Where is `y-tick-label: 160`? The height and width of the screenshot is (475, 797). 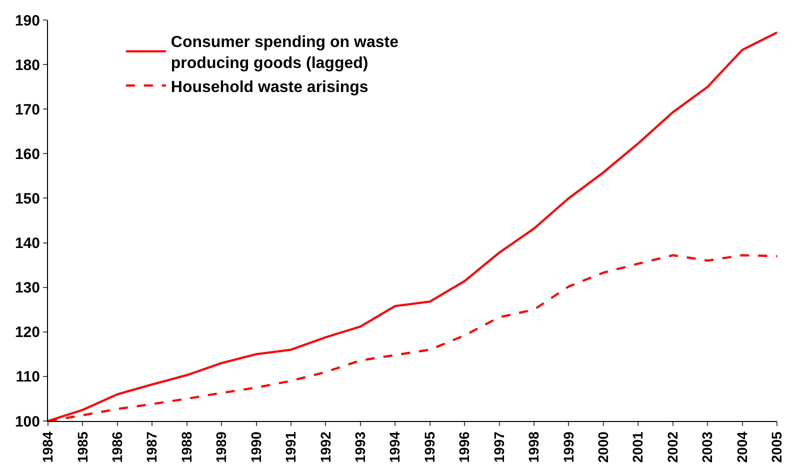
y-tick-label: 160 is located at coordinates (27, 154).